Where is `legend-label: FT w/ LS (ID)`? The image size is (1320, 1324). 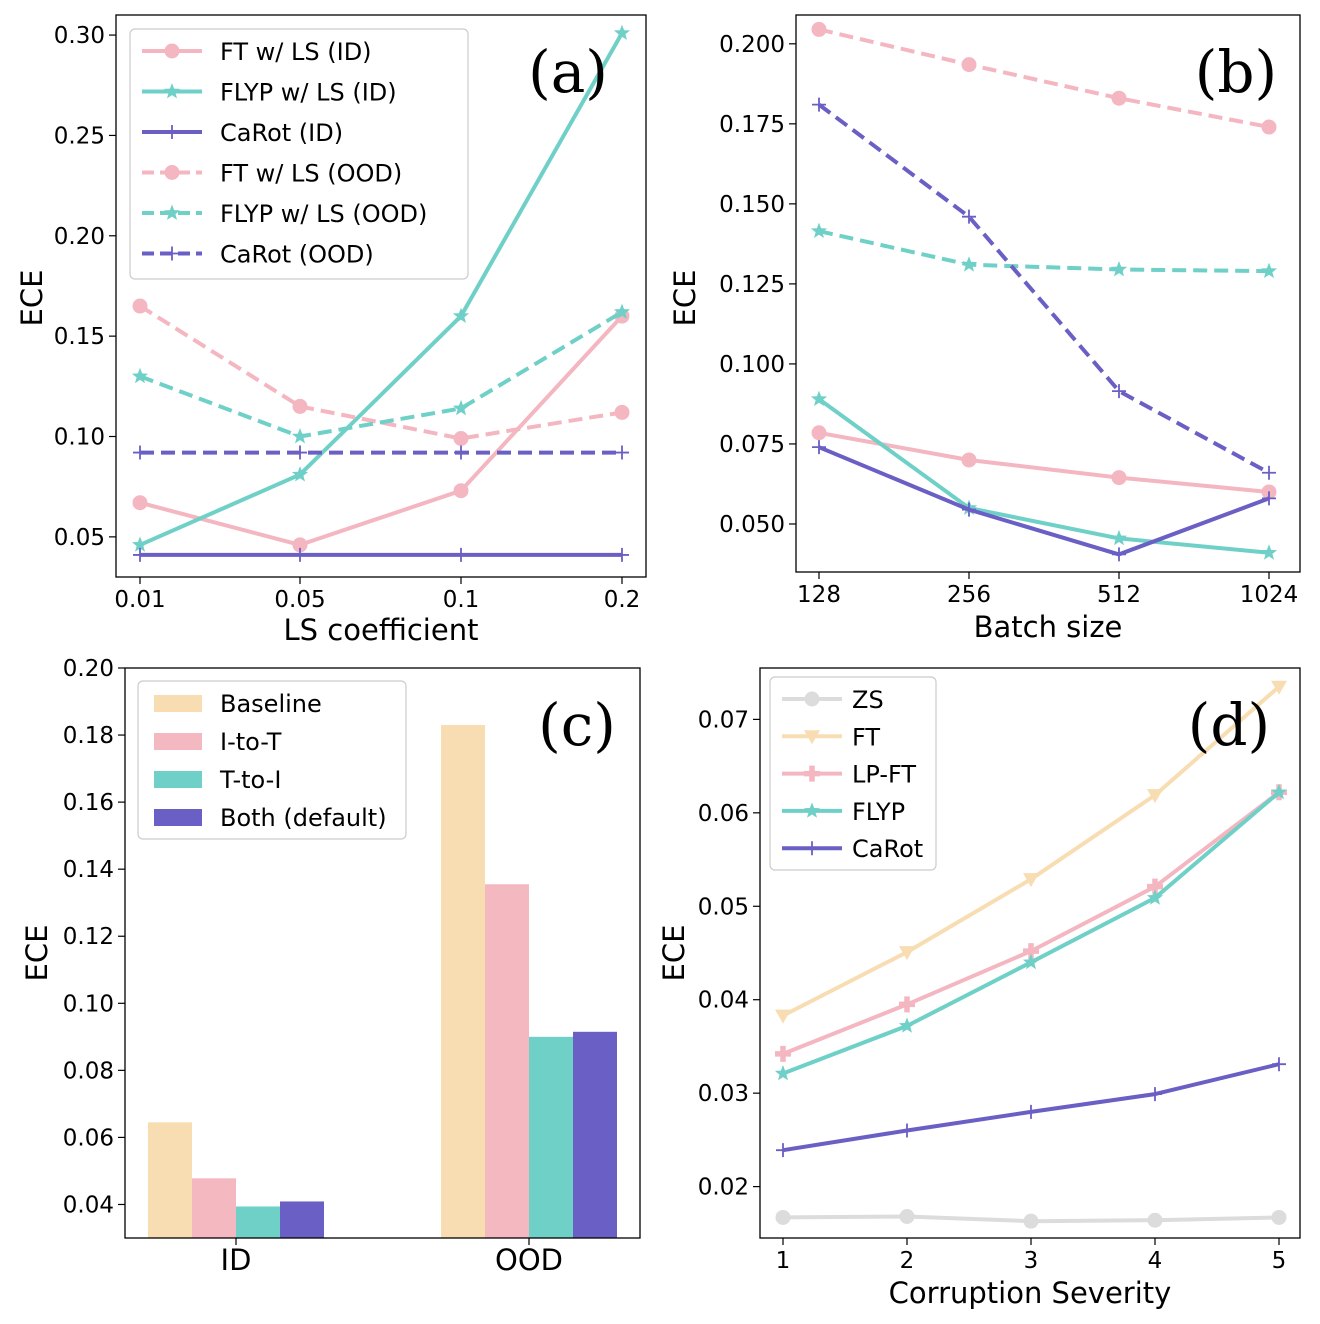 legend-label: FT w/ LS (ID) is located at coordinates (296, 52).